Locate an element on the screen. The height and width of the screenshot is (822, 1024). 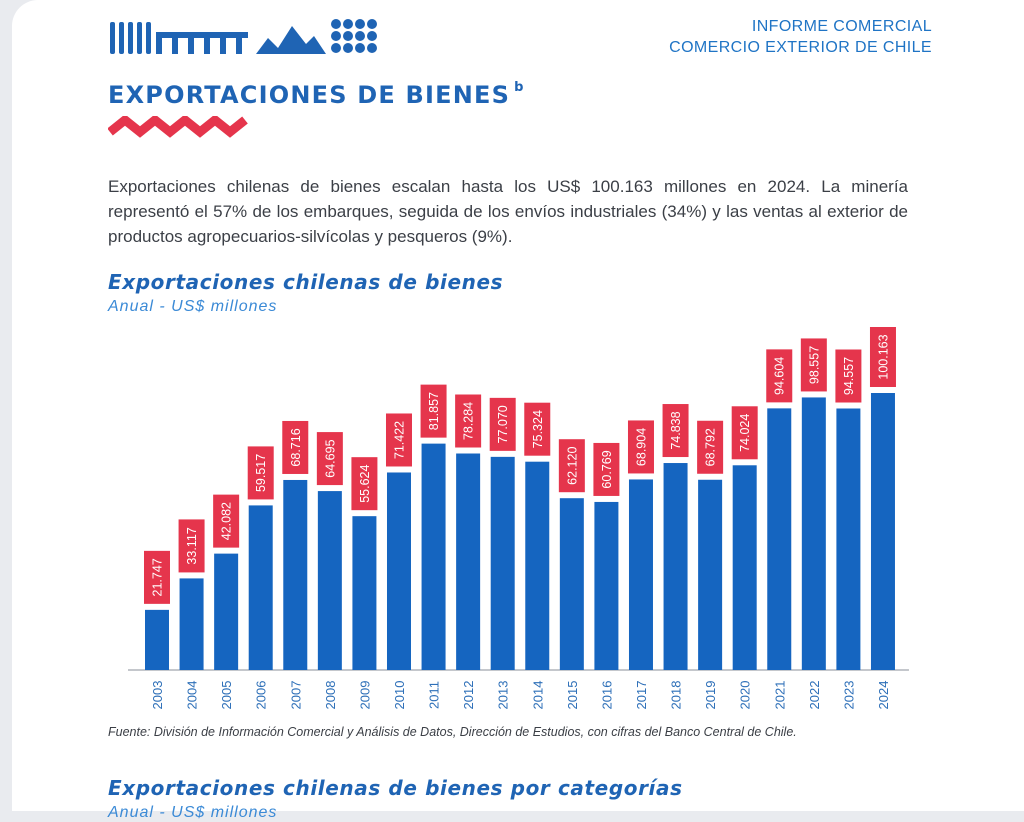
data-label-bg-2016 is located at coordinates (606, 469).